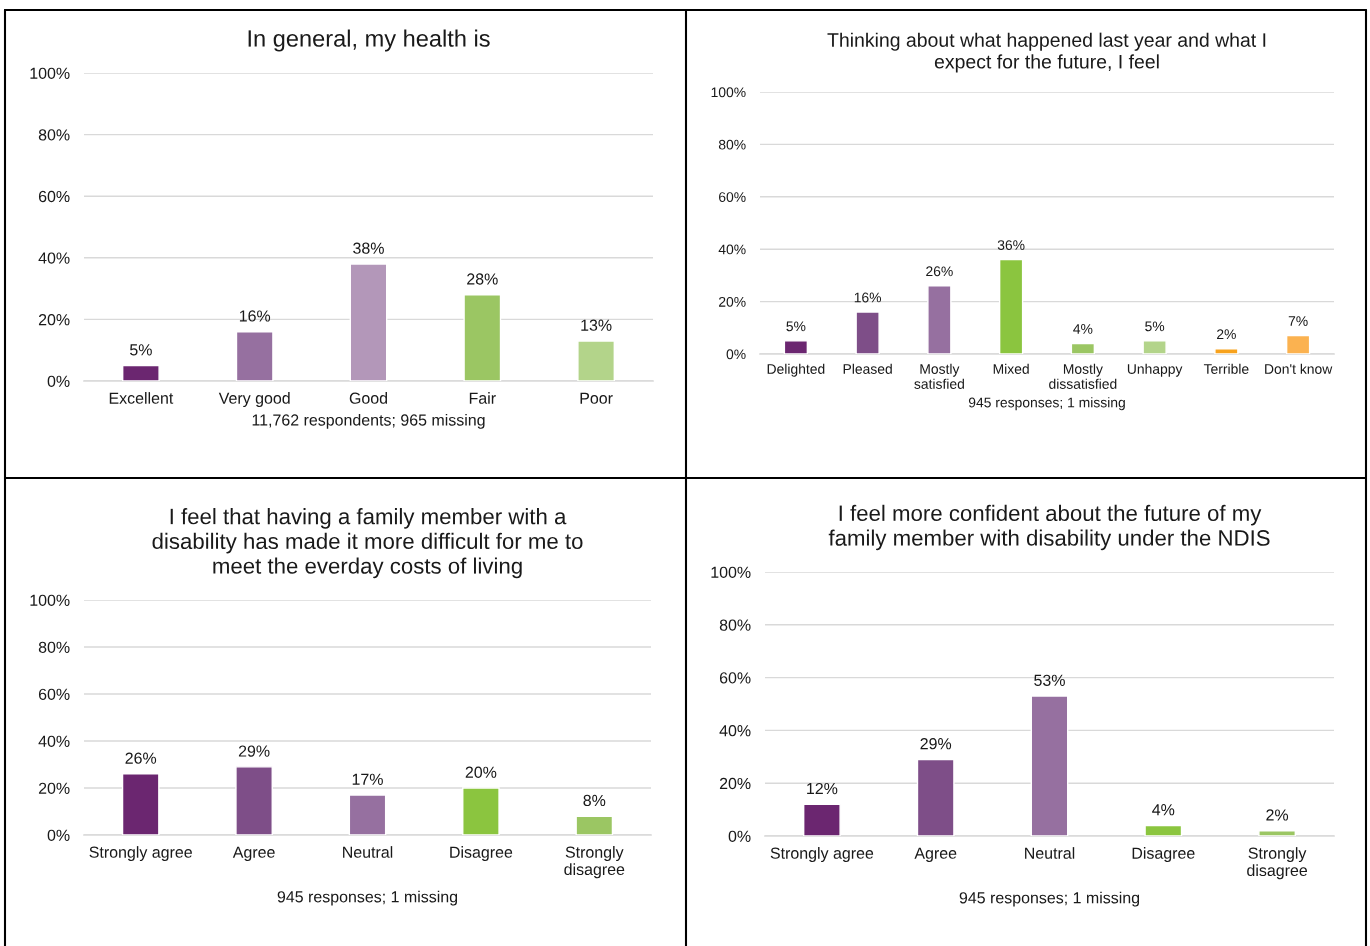  I want to click on x-tick-label: Fair, so click(482, 398).